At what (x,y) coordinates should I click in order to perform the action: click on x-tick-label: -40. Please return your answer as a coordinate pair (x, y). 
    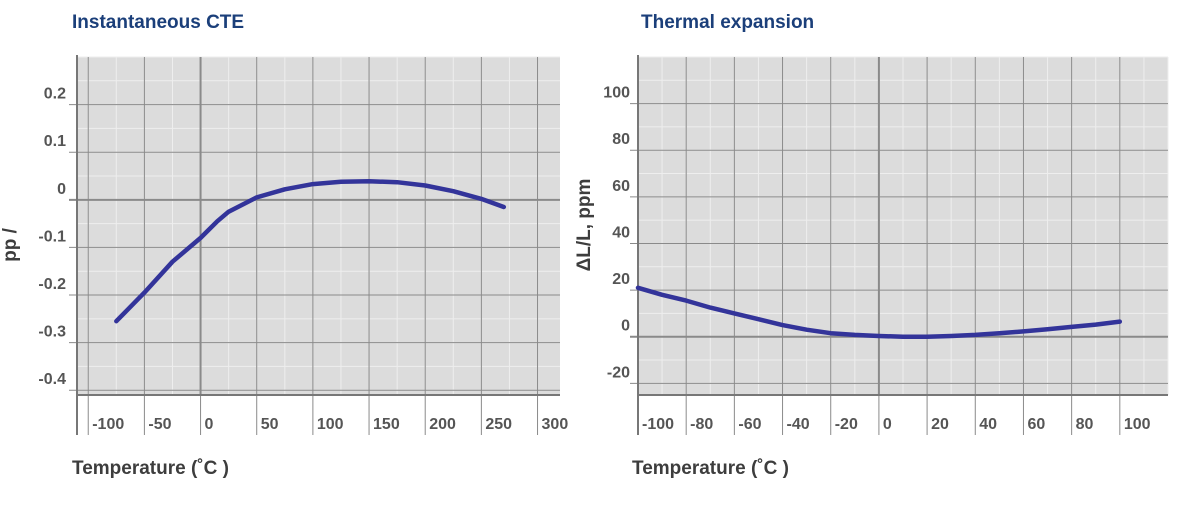
    Looking at the image, I should click on (798, 424).